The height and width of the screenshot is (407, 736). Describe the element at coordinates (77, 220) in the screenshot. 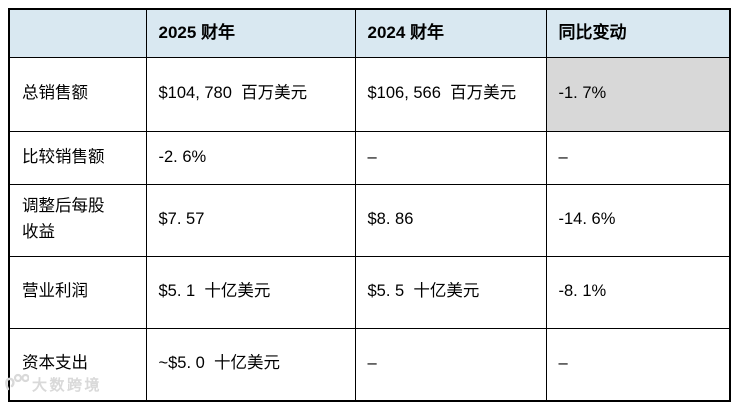

I see `row-label: 调整后每股收益` at that location.